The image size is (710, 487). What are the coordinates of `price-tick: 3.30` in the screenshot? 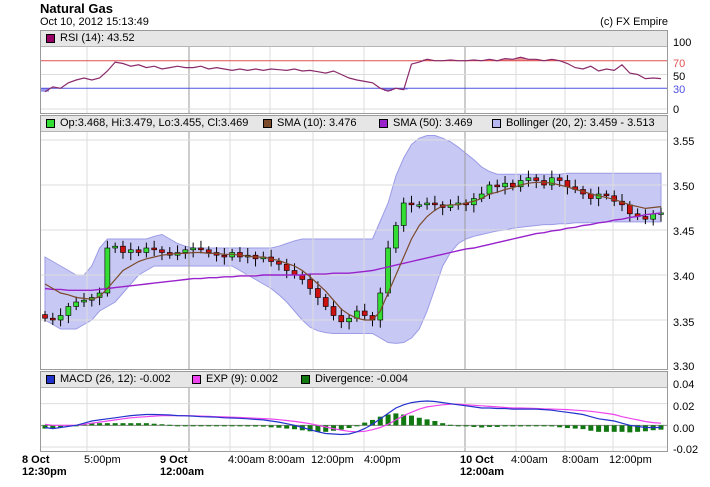 It's located at (684, 367).